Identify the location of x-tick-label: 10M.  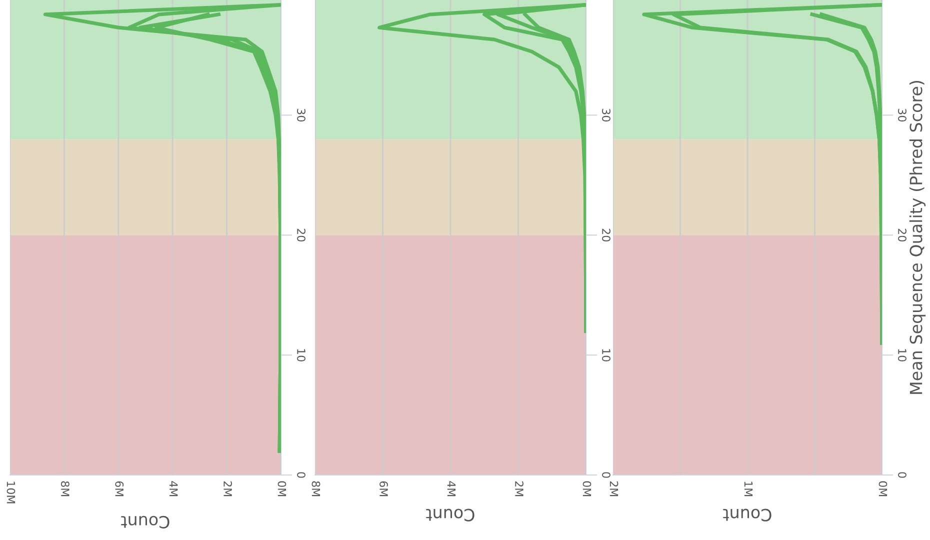
(11, 493).